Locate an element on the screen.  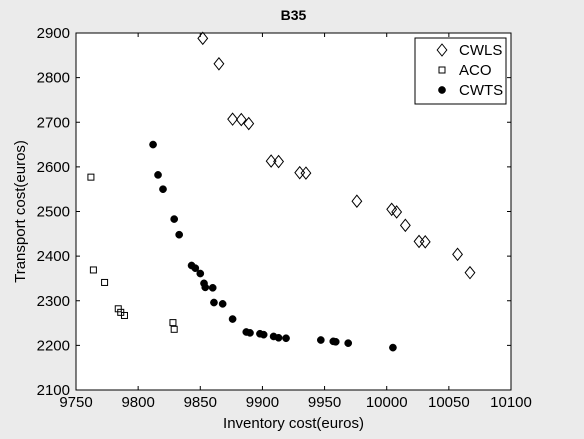
aco-legend-label: ACO is located at coordinates (475, 70).